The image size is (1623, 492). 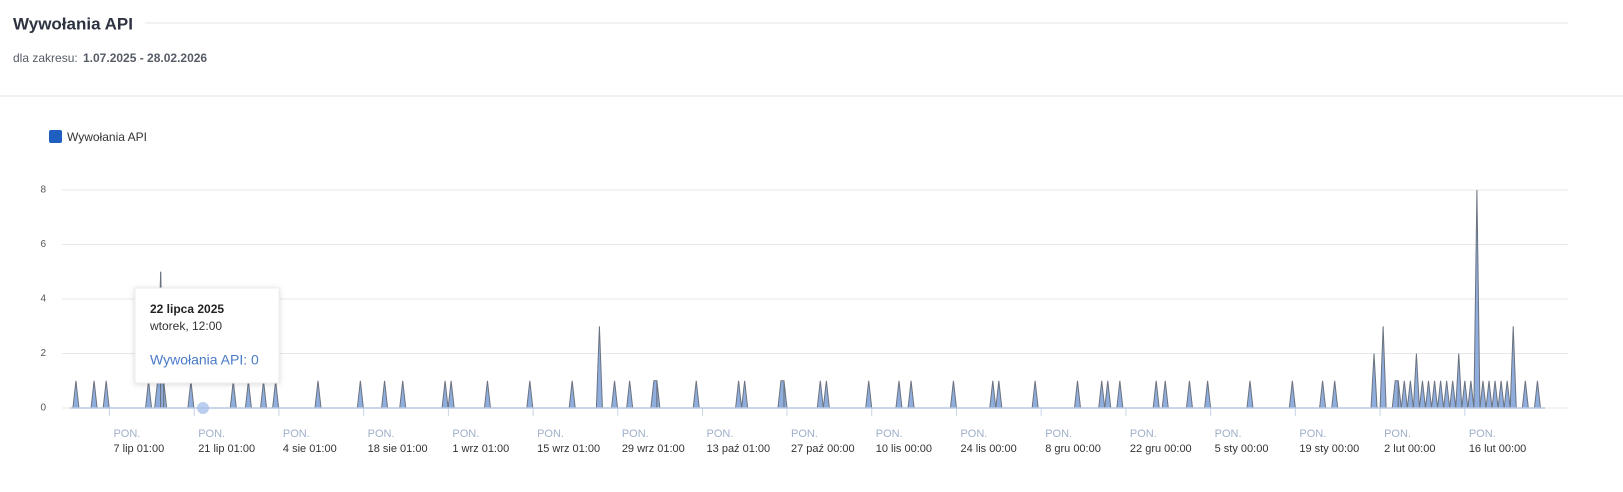 I want to click on x-tick-label: 2 lut 00:00, so click(x=1409, y=449).